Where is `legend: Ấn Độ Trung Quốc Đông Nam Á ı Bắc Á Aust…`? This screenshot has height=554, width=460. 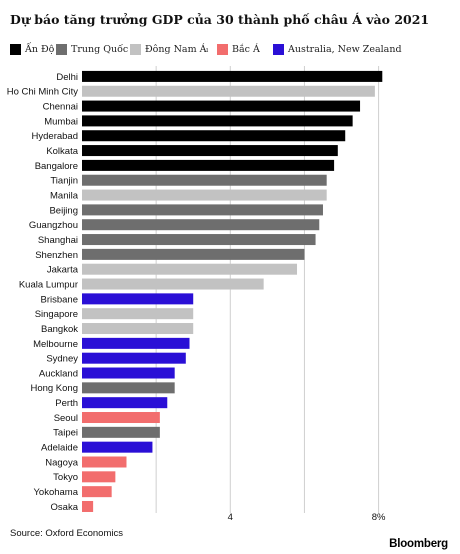 legend: Ấn Độ Trung Quốc Đông Nam Á ı Bắc Á Aust… is located at coordinates (230, 52).